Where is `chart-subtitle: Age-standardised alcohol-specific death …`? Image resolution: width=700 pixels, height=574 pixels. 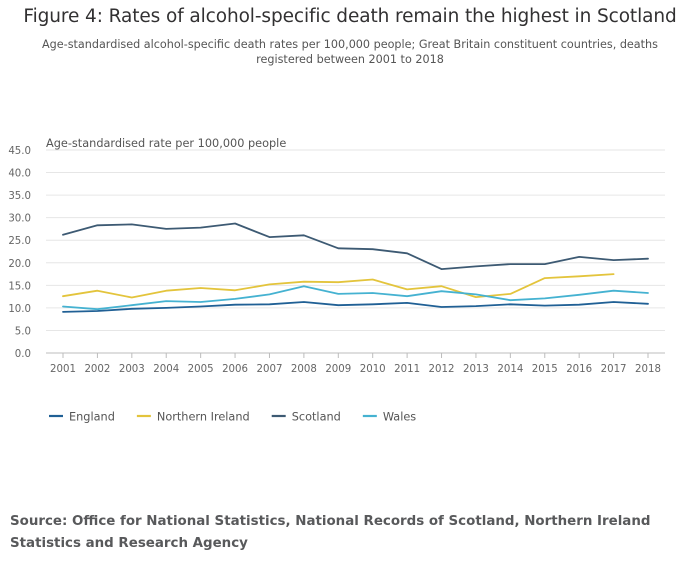
chart-subtitle: Age-standardised alcohol-specific death … is located at coordinates (350, 52).